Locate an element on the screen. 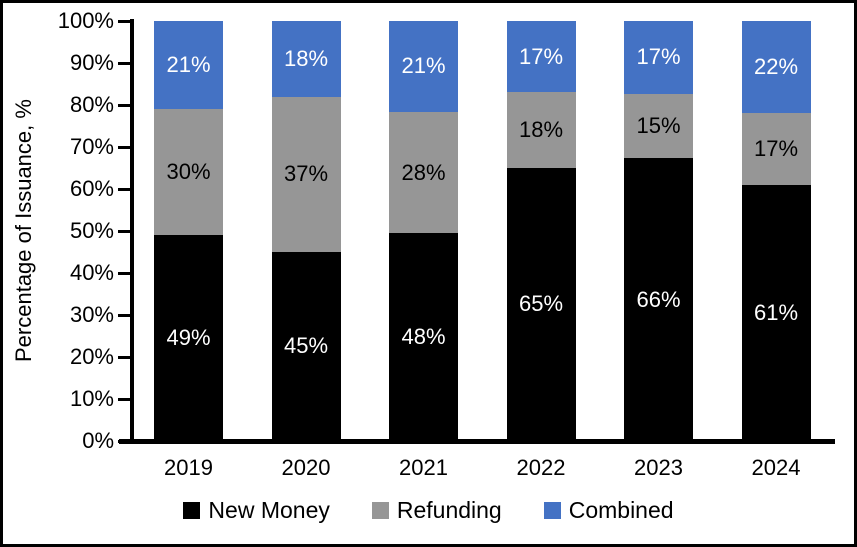 The width and height of the screenshot is (857, 547). bar-2020: 18% 37% 45% is located at coordinates (306, 231).